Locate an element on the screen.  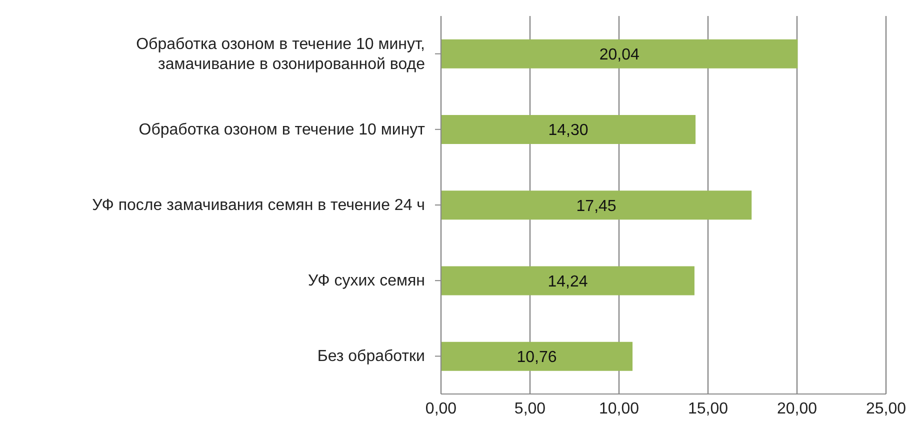
x-tick-label: 10,00 is located at coordinates (619, 409).